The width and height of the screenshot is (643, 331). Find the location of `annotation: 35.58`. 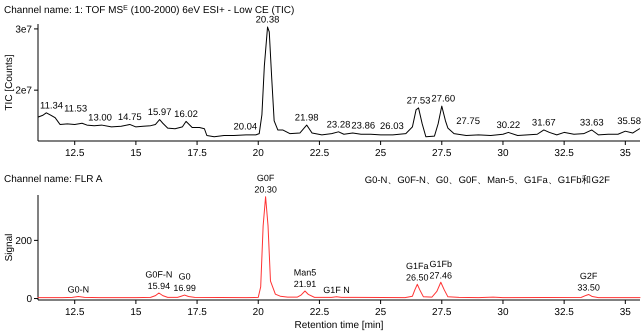

annotation: 35.58 is located at coordinates (629, 122).